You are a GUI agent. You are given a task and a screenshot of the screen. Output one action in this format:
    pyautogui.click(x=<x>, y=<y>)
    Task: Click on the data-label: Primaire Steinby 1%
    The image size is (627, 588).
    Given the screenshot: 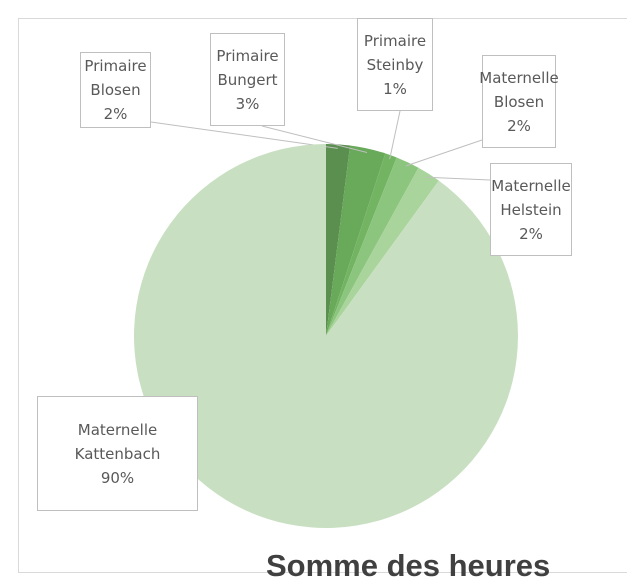 What is the action you would take?
    pyautogui.click(x=395, y=64)
    